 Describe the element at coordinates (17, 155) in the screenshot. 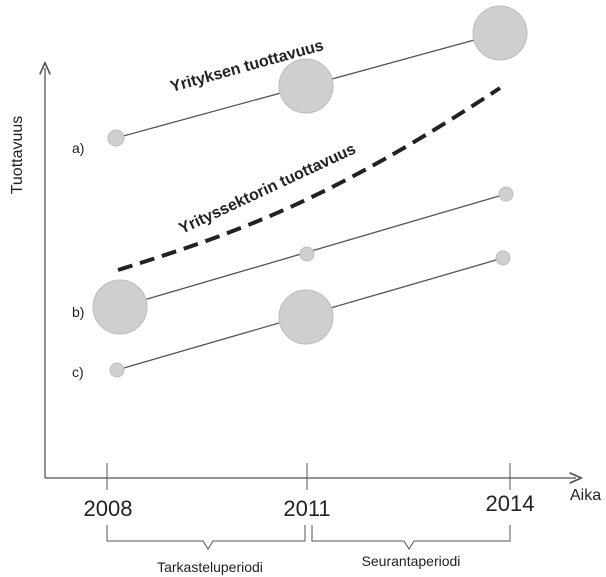

I see `y-axis-label: Tuottavuus` at that location.